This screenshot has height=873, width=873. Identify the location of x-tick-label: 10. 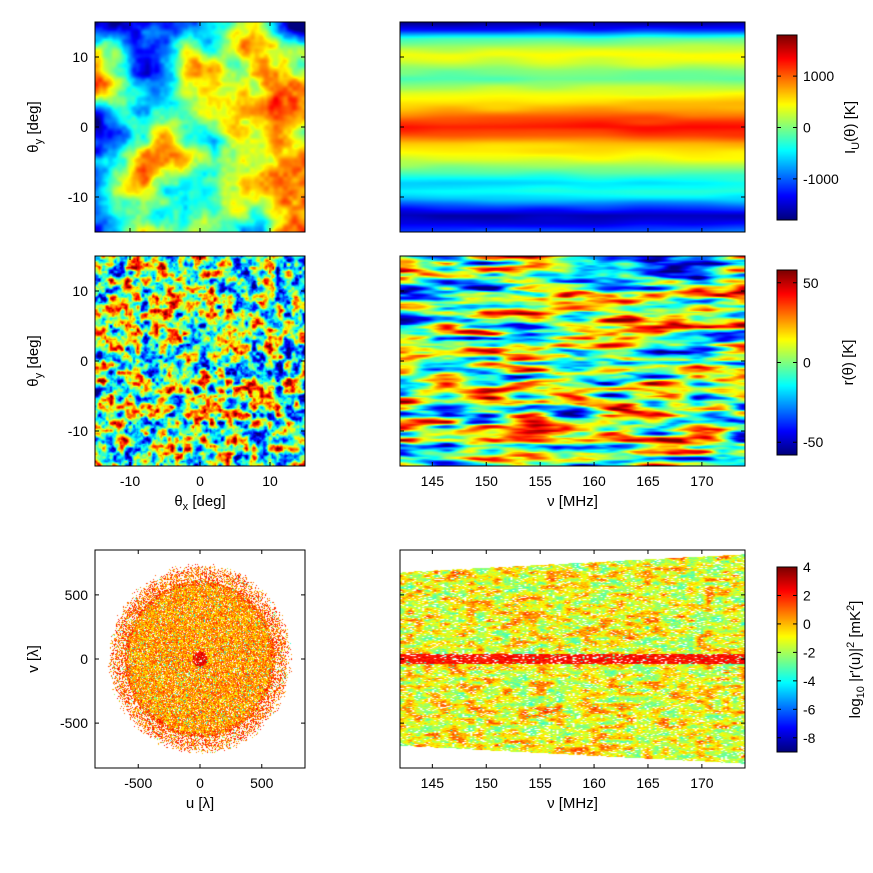
(270, 481).